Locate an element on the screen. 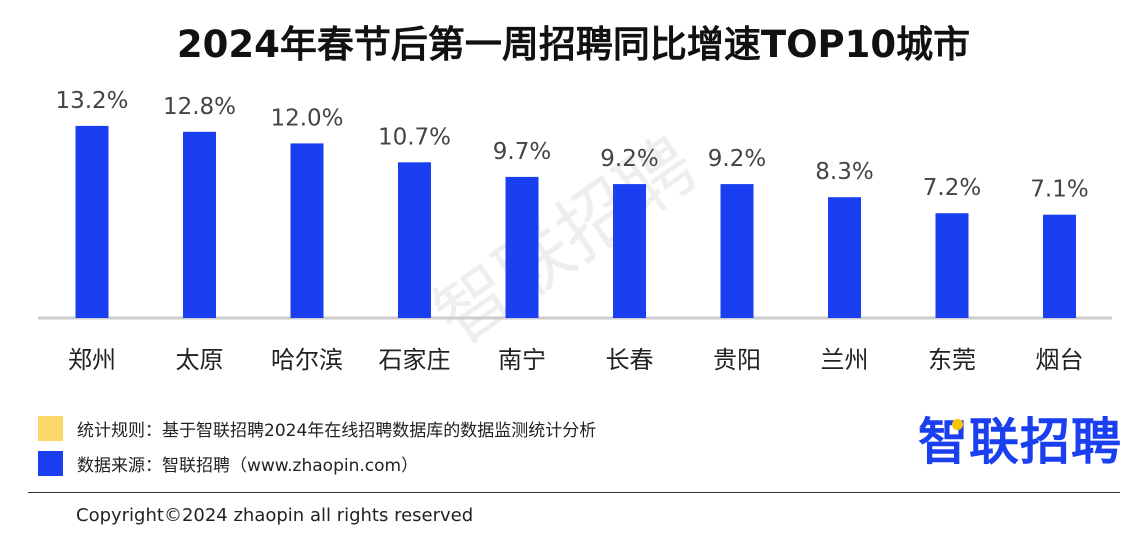  category-label-7: 兰州 is located at coordinates (845, 360).